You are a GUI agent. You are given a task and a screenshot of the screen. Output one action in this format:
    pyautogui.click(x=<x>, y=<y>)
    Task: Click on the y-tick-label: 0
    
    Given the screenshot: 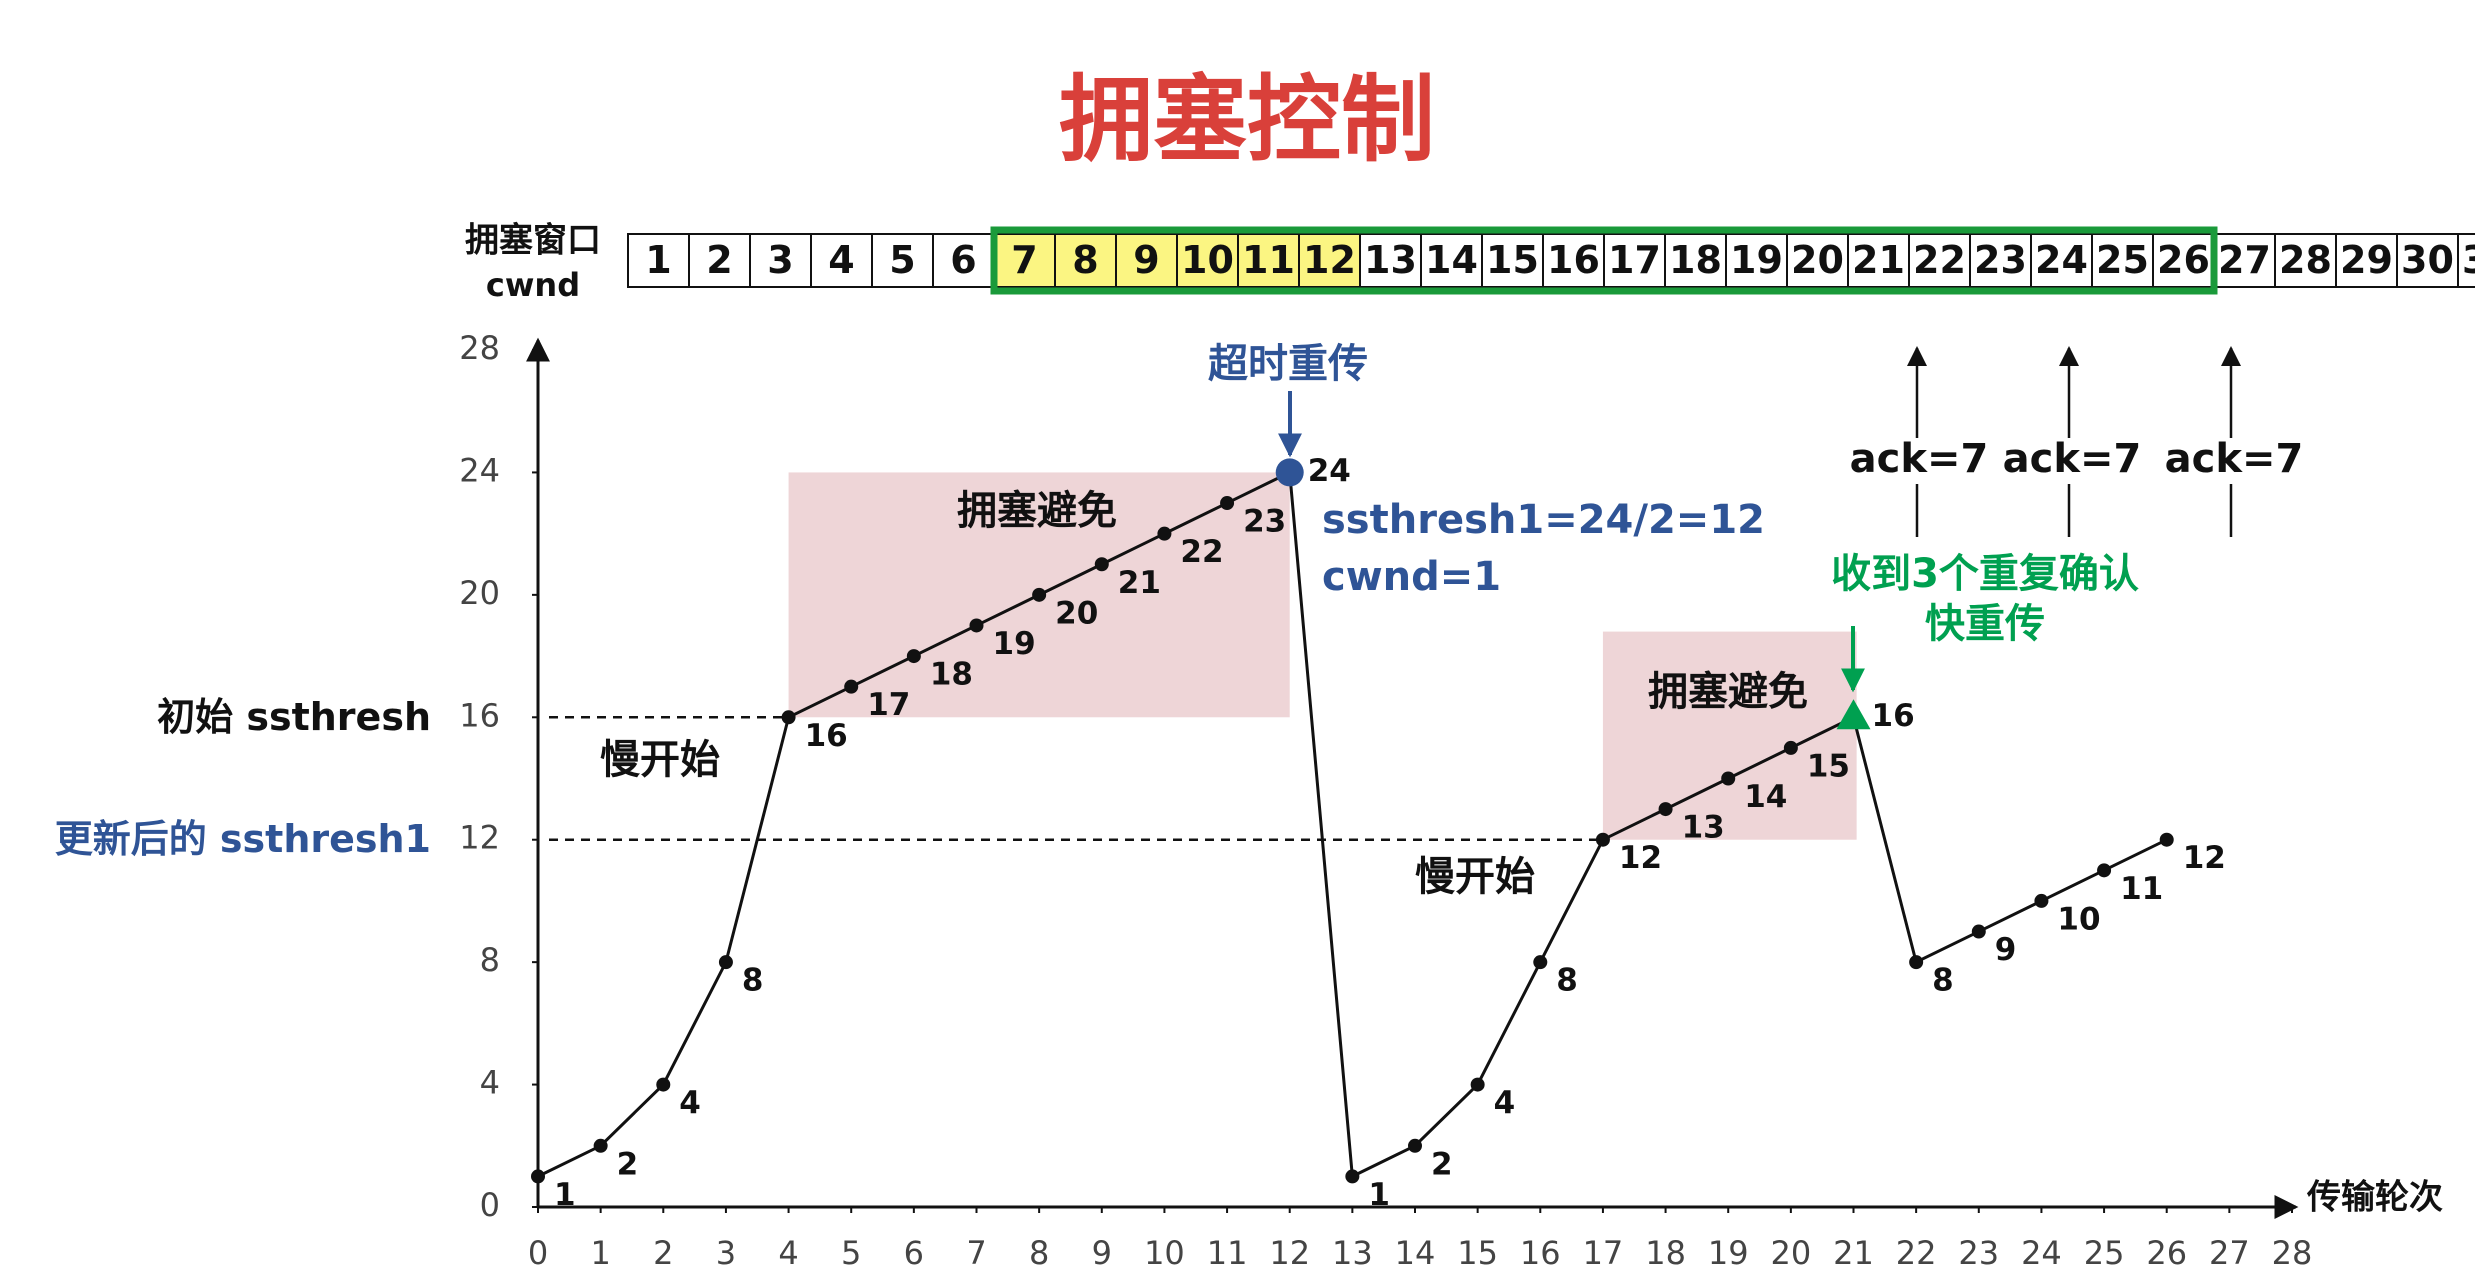 What is the action you would take?
    pyautogui.click(x=490, y=1205)
    